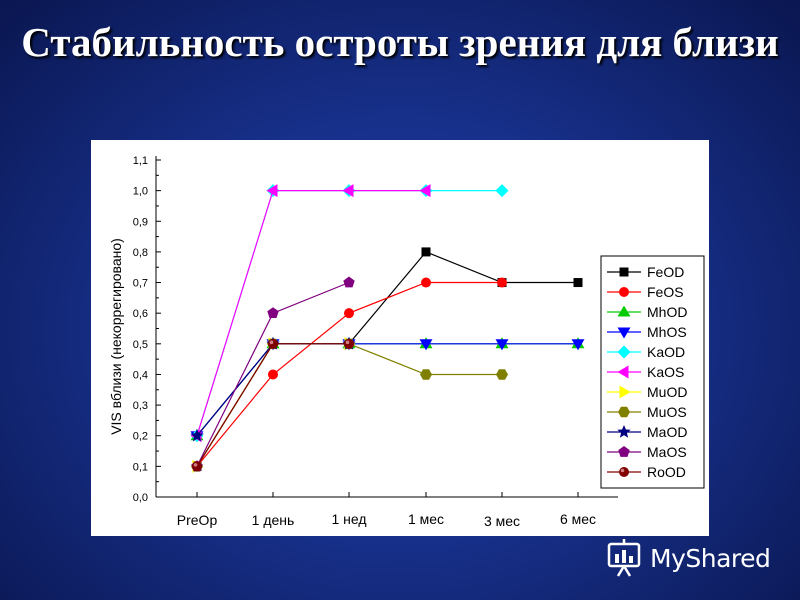 Image resolution: width=800 pixels, height=600 pixels. I want to click on y-tick-label: 1,0, so click(140, 192).